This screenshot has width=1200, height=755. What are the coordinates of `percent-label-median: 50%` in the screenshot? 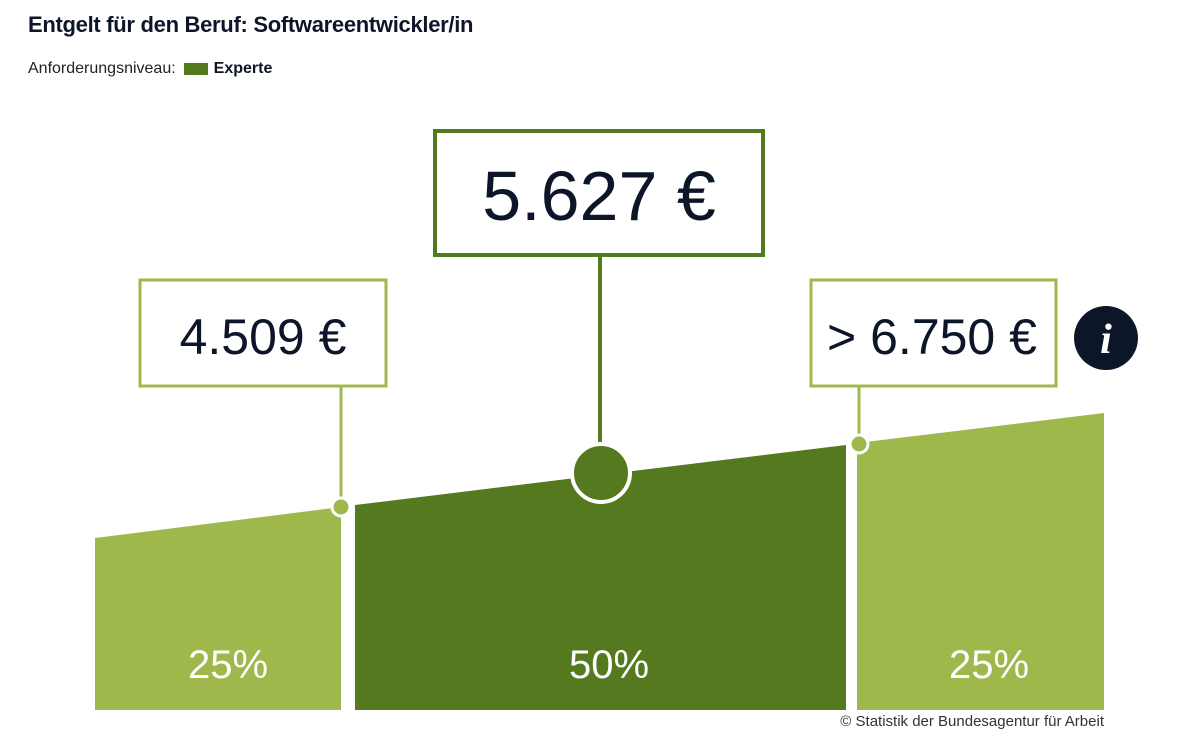 It's located at (609, 665).